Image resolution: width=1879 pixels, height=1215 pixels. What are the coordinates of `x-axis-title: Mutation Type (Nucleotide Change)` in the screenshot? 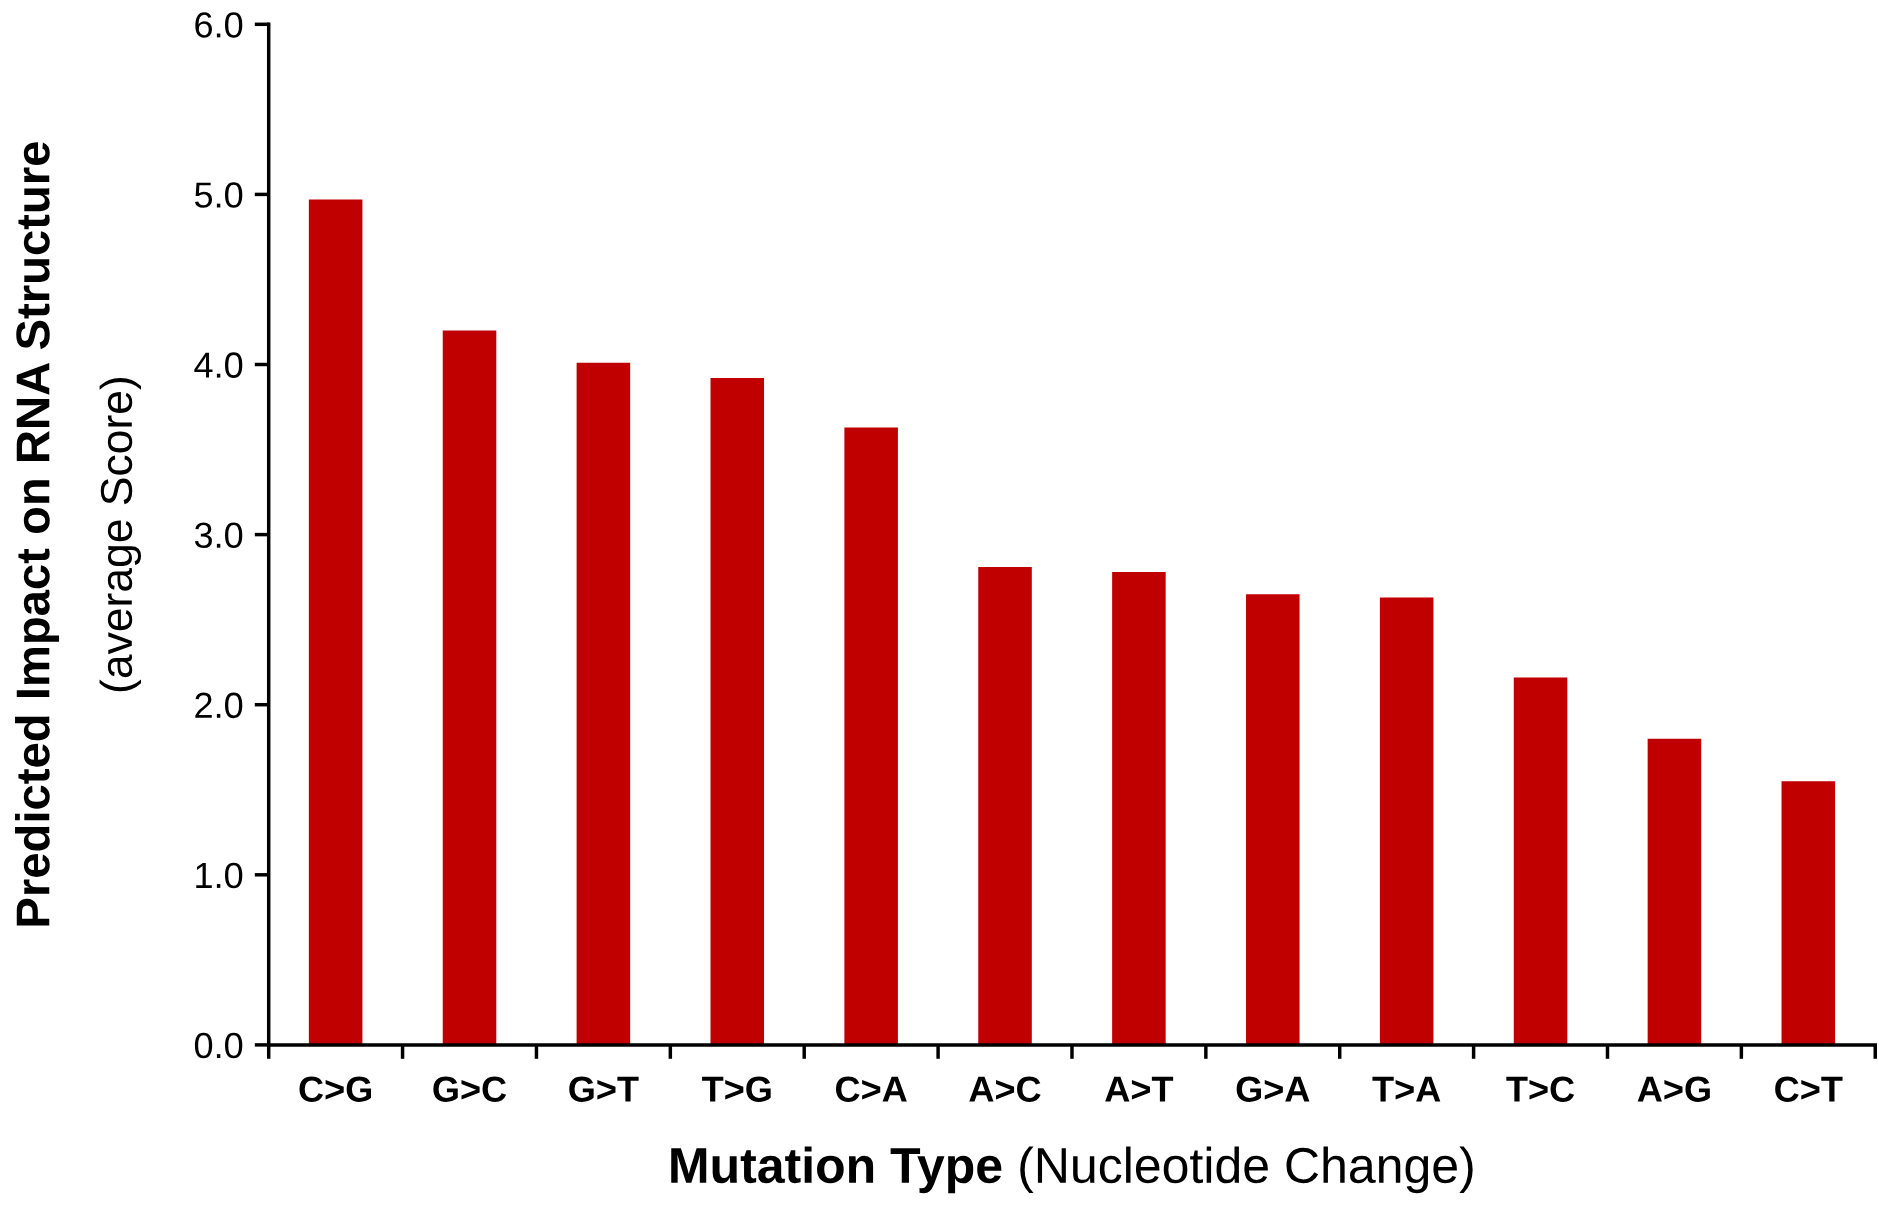 It's located at (1072, 1170).